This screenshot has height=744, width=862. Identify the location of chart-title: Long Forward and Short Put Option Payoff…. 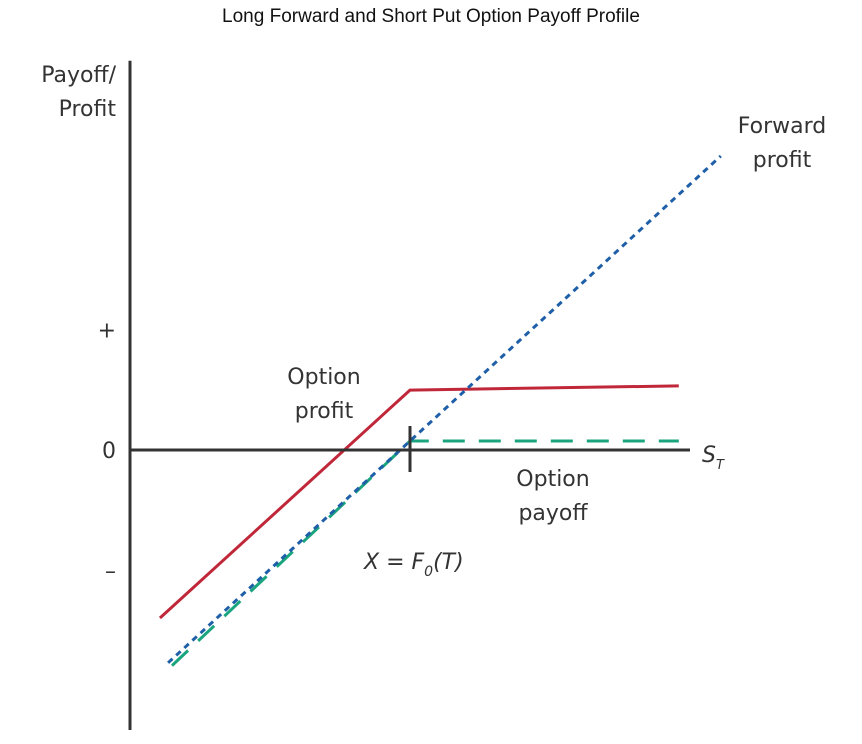
(431, 16).